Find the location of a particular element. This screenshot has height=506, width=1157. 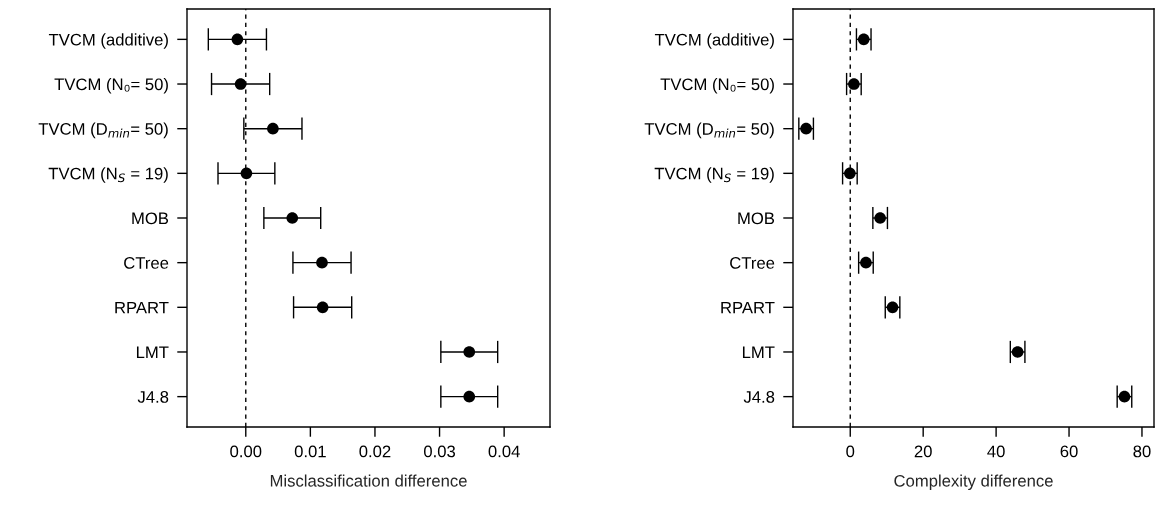

x-tick-label: 80 is located at coordinates (1142, 451).